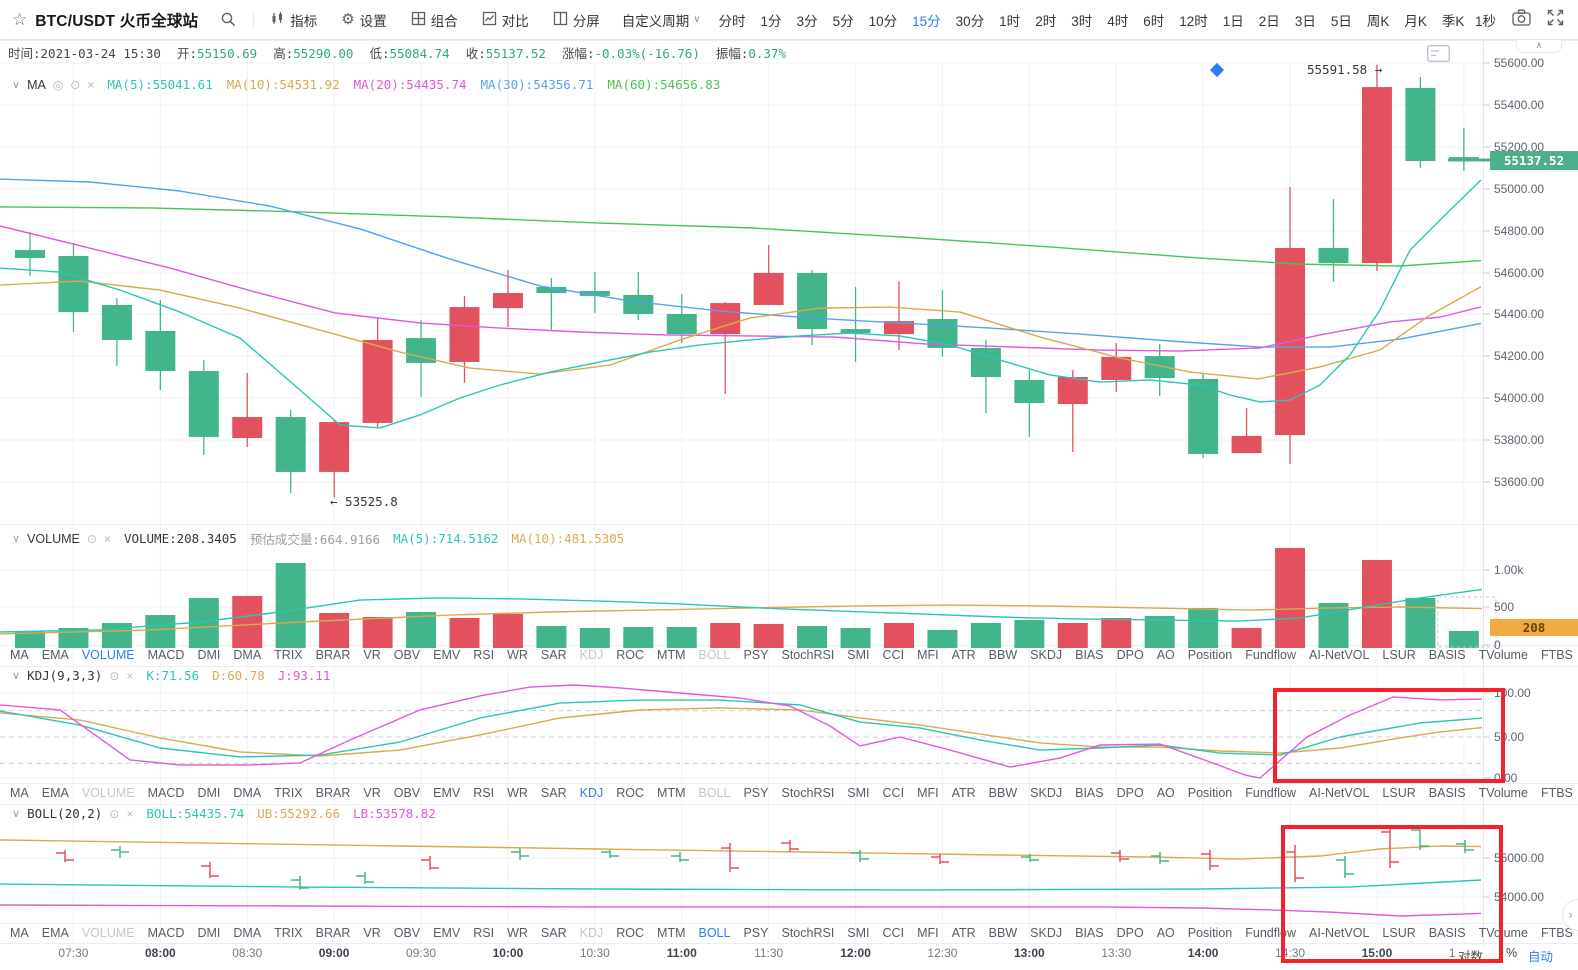 The height and width of the screenshot is (970, 1578). What do you see at coordinates (1471, 955) in the screenshot?
I see `log-scale-button: 对数` at bounding box center [1471, 955].